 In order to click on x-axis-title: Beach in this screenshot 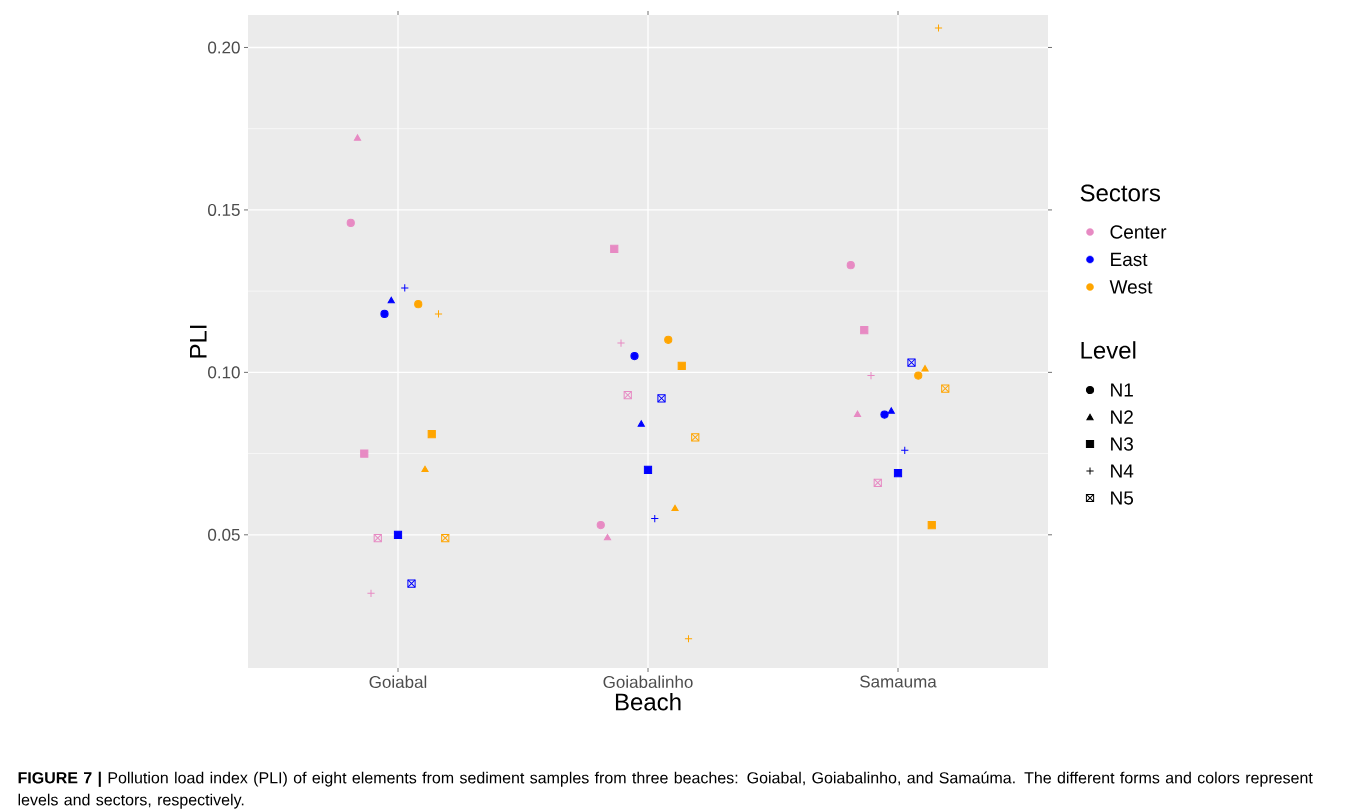, I will do `click(648, 701)`.